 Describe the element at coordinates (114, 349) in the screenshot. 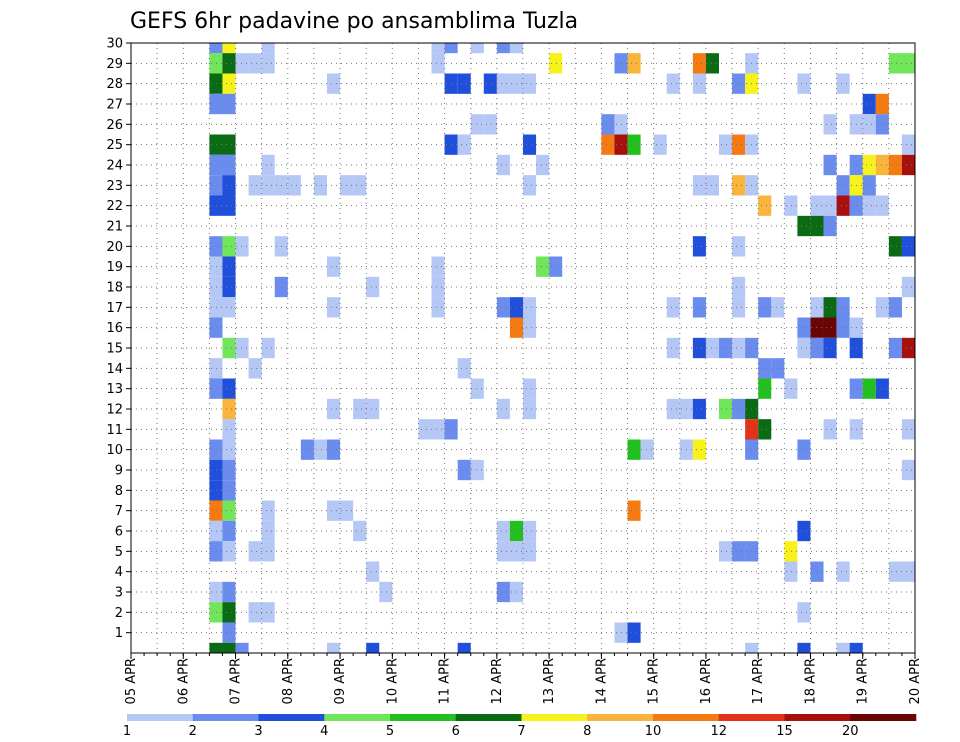

I see `y-tick-label: 15` at that location.